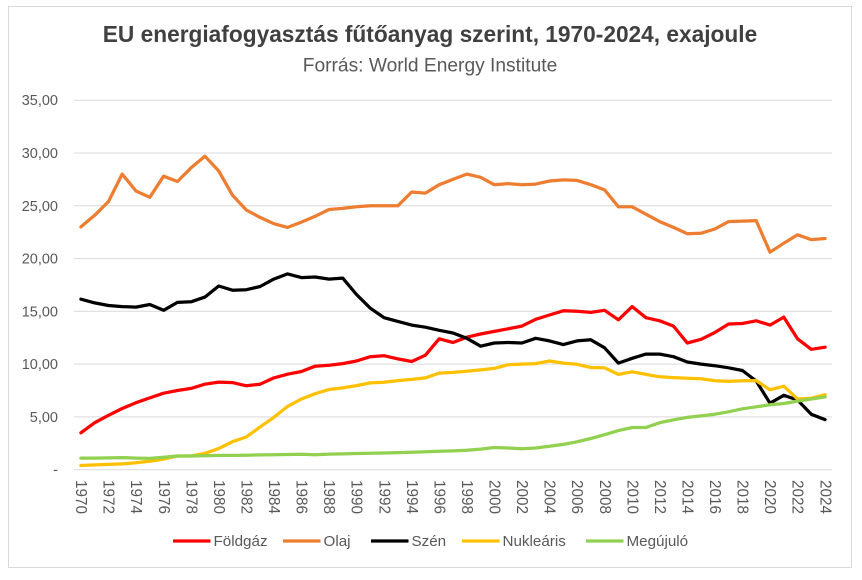 The width and height of the screenshot is (862, 580). Describe the element at coordinates (44, 418) in the screenshot. I see `svg-text: 5,00` at that location.